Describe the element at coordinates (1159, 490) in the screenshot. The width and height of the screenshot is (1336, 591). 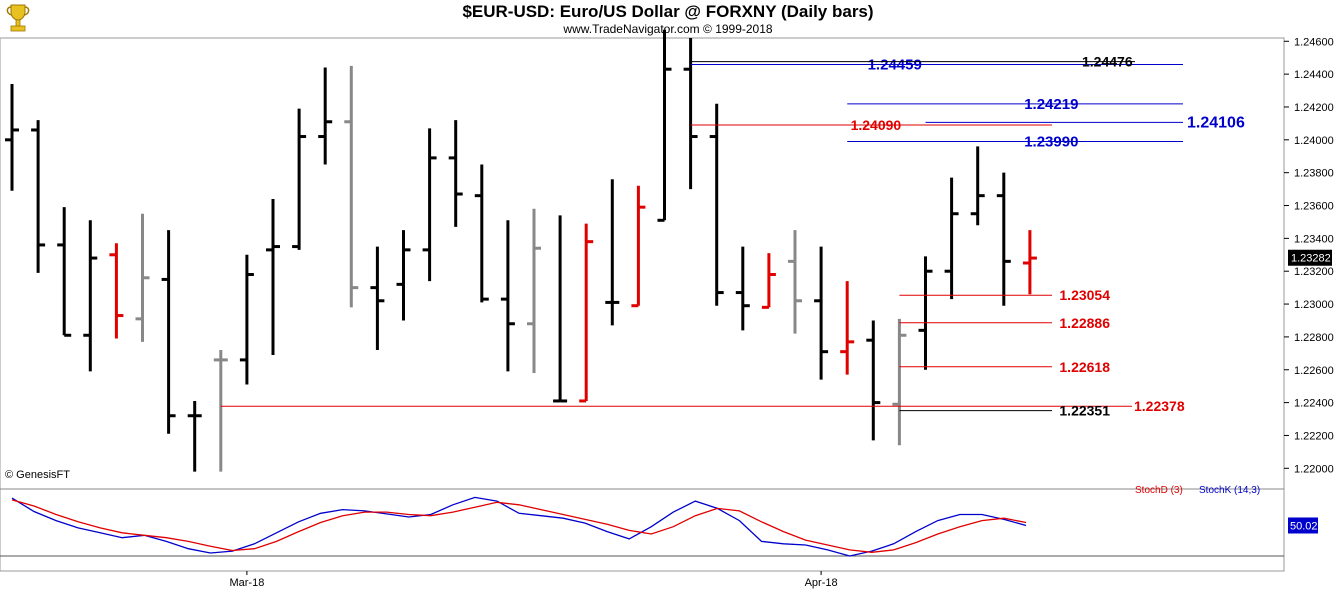
I see `legend-stochd: StochD (3)` at that location.